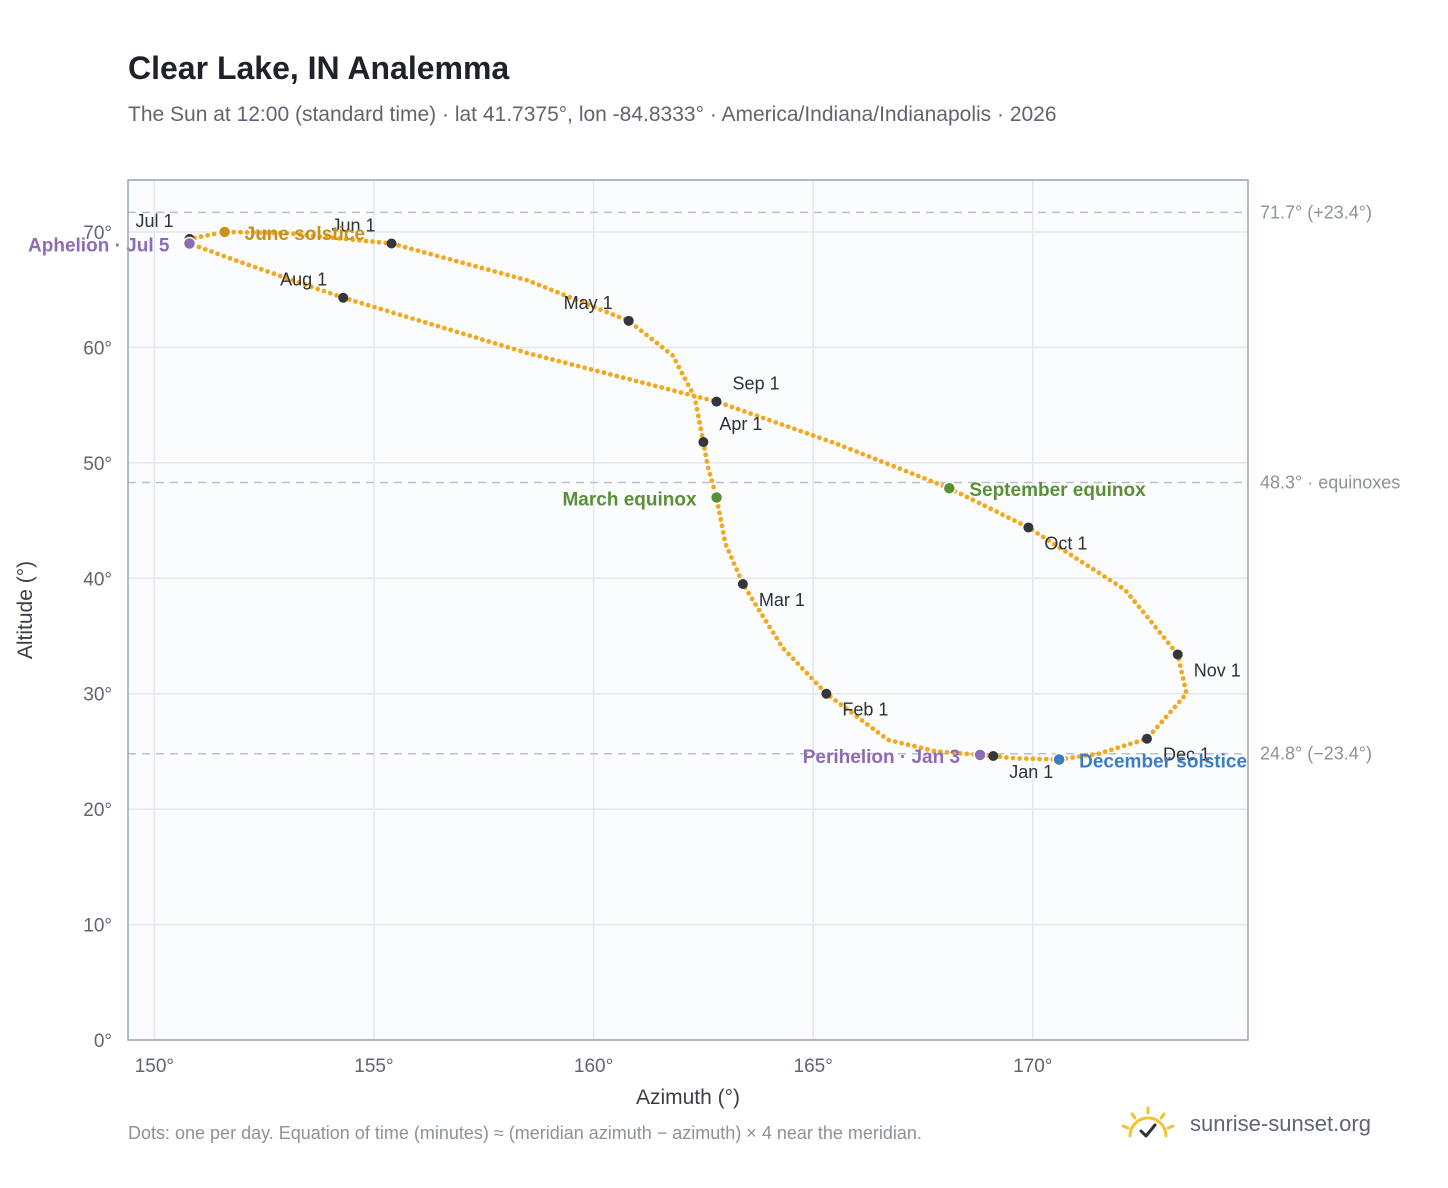  Describe the element at coordinates (1316, 754) in the screenshot. I see `reference-line-label: 24.8° (−23.4°)` at that location.